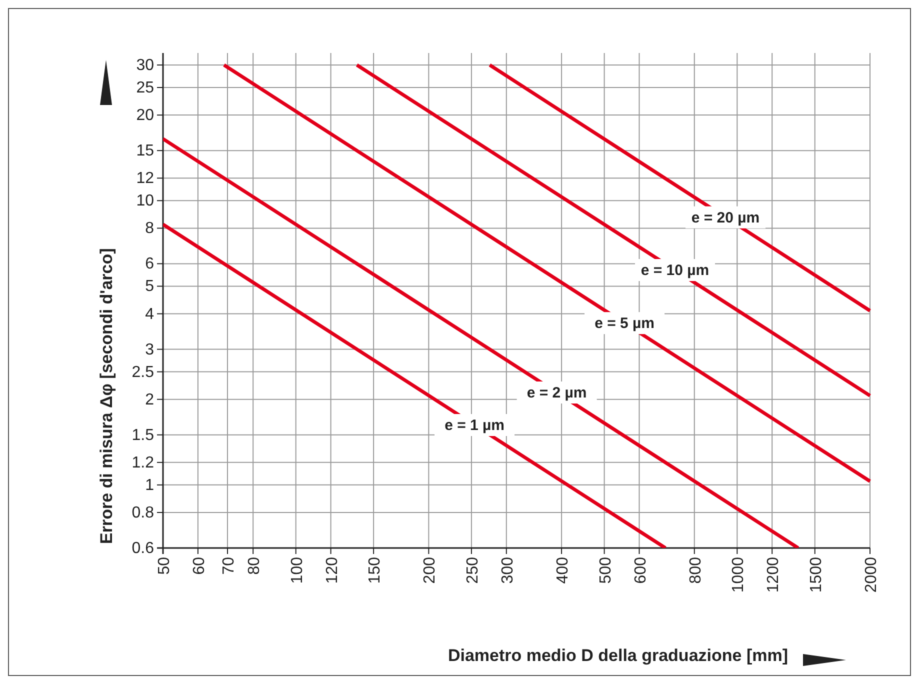  Describe the element at coordinates (473, 570) in the screenshot. I see `x-tick-label: 250` at that location.